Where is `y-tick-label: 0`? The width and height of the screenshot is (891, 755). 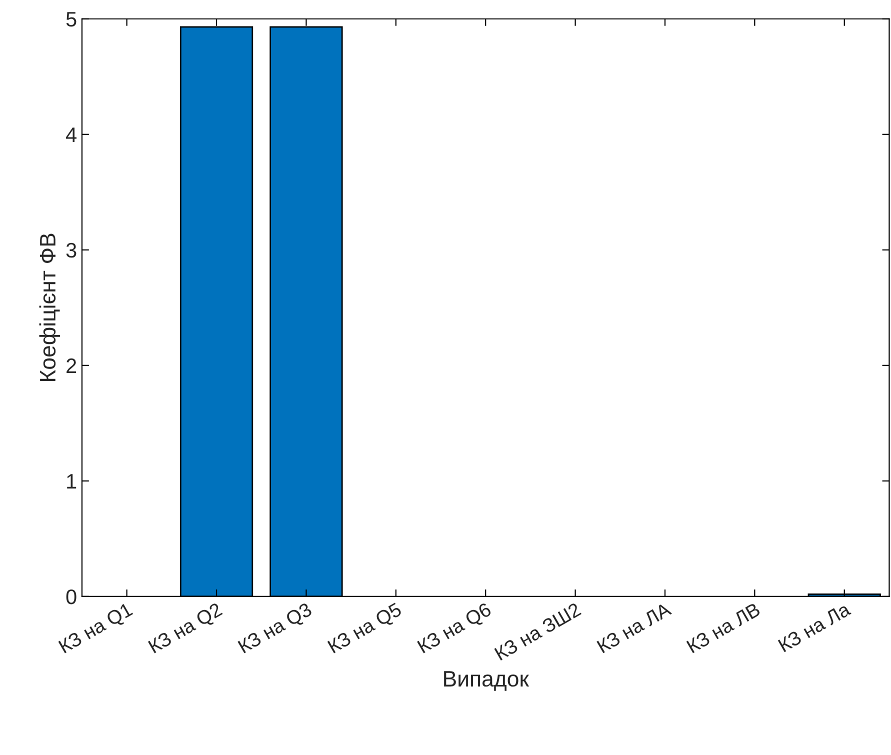
y-tick-label: 0 is located at coordinates (71, 596).